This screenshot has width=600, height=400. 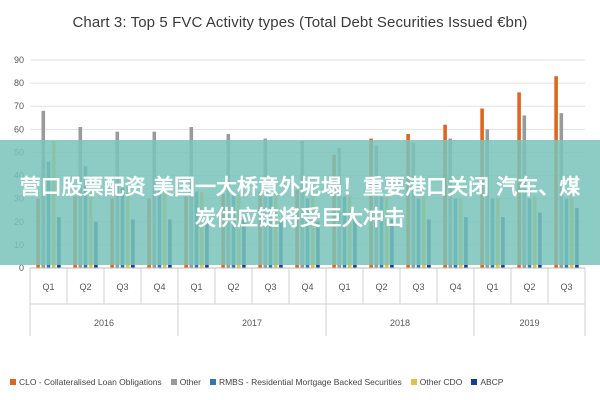 I want to click on year-label: 2017, so click(x=252, y=323).